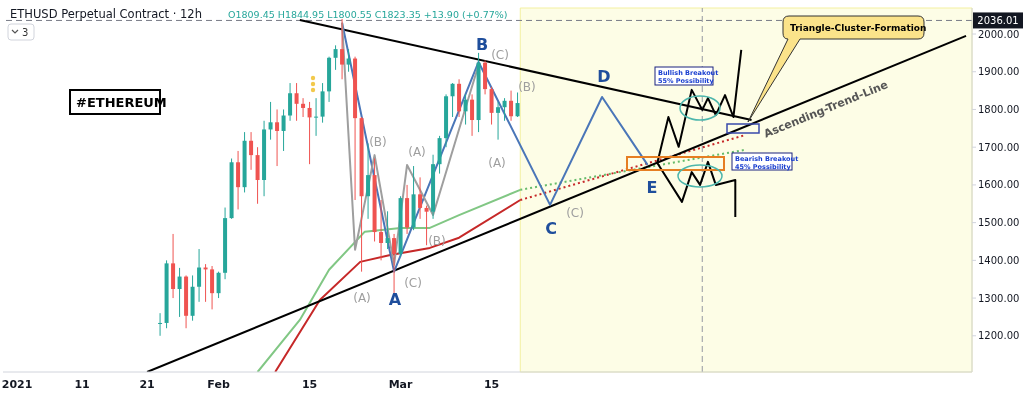 This screenshot has width=1024, height=395. What do you see at coordinates (368, 14) in the screenshot?
I see `chart-subtitle: O1809.45 H1844.95 L1800.55 C1823.35 +13.90 (+0.77%)` at bounding box center [368, 14].